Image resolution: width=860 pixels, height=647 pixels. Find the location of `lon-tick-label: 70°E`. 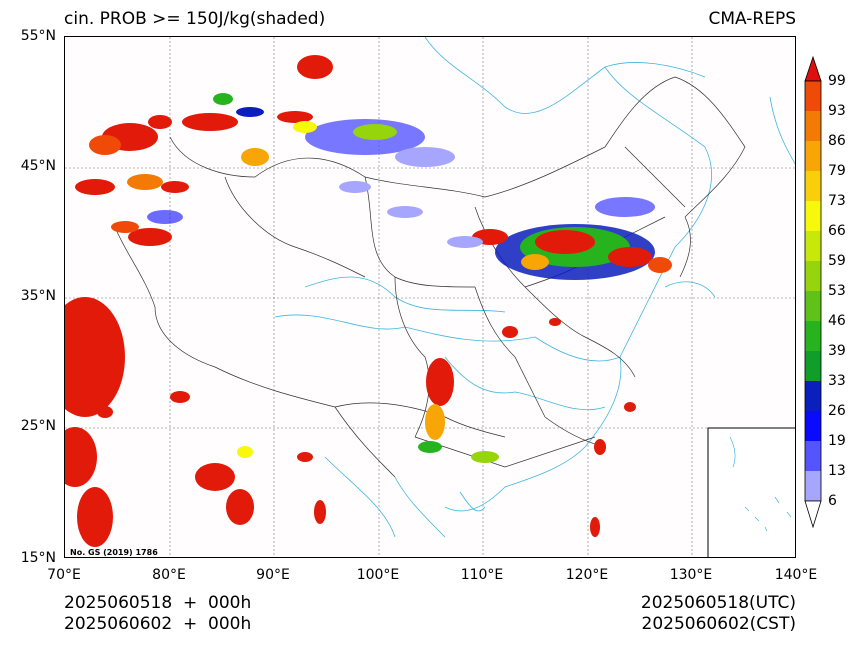

lon-tick-label: 70°E is located at coordinates (64, 575).